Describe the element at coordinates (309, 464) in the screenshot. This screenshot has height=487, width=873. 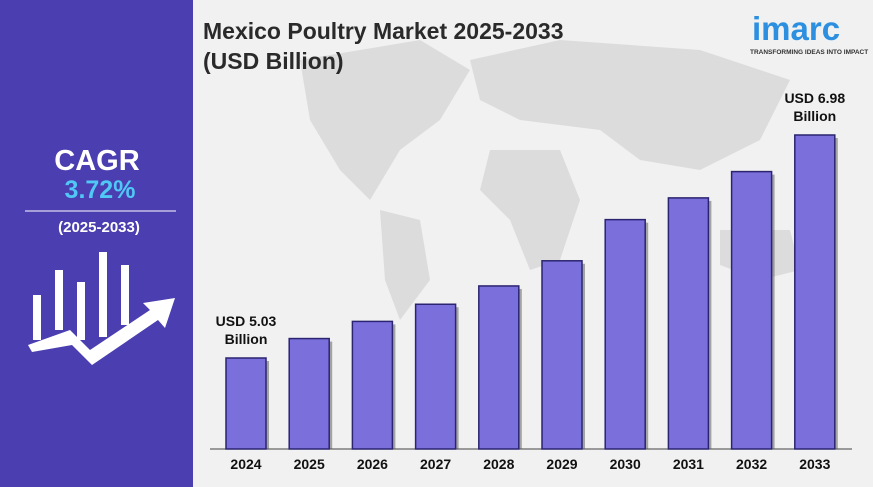
I see `x-tick-label: 2025` at that location.